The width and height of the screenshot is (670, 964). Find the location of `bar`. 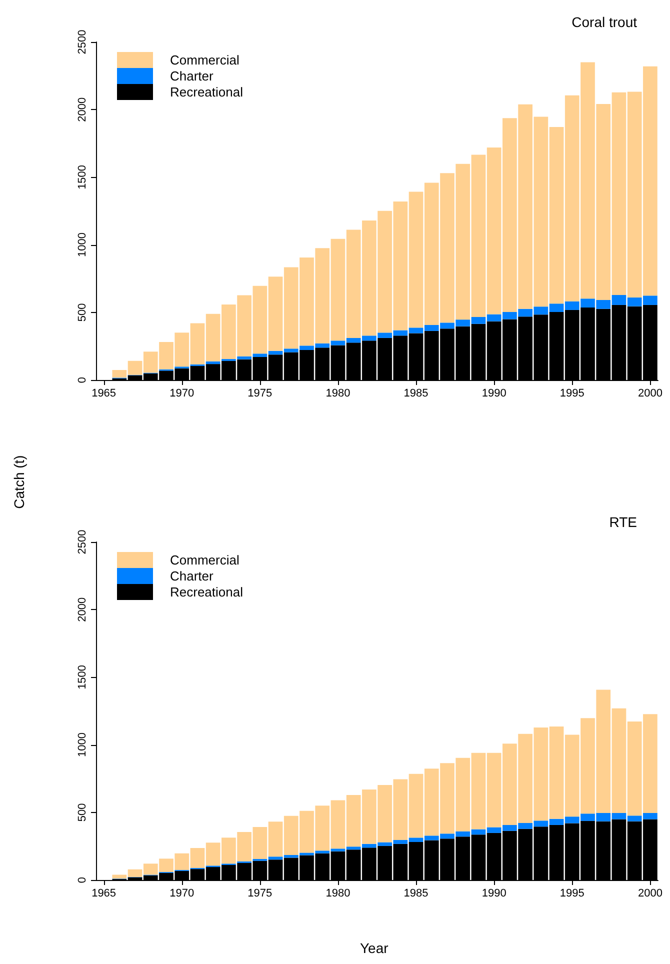

bar is located at coordinates (213, 362).